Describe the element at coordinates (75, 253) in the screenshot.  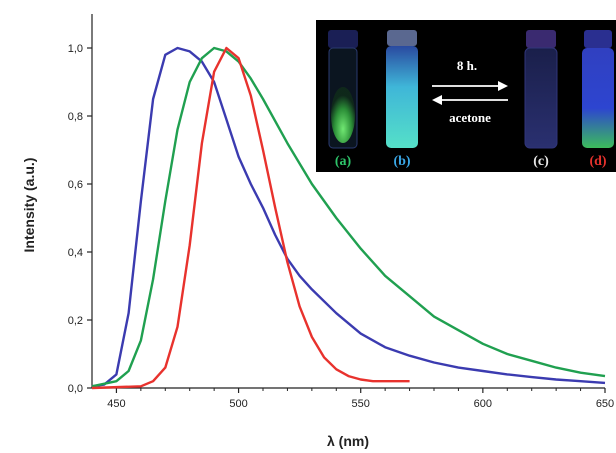
I see `y-tick-label: 0,4` at that location.